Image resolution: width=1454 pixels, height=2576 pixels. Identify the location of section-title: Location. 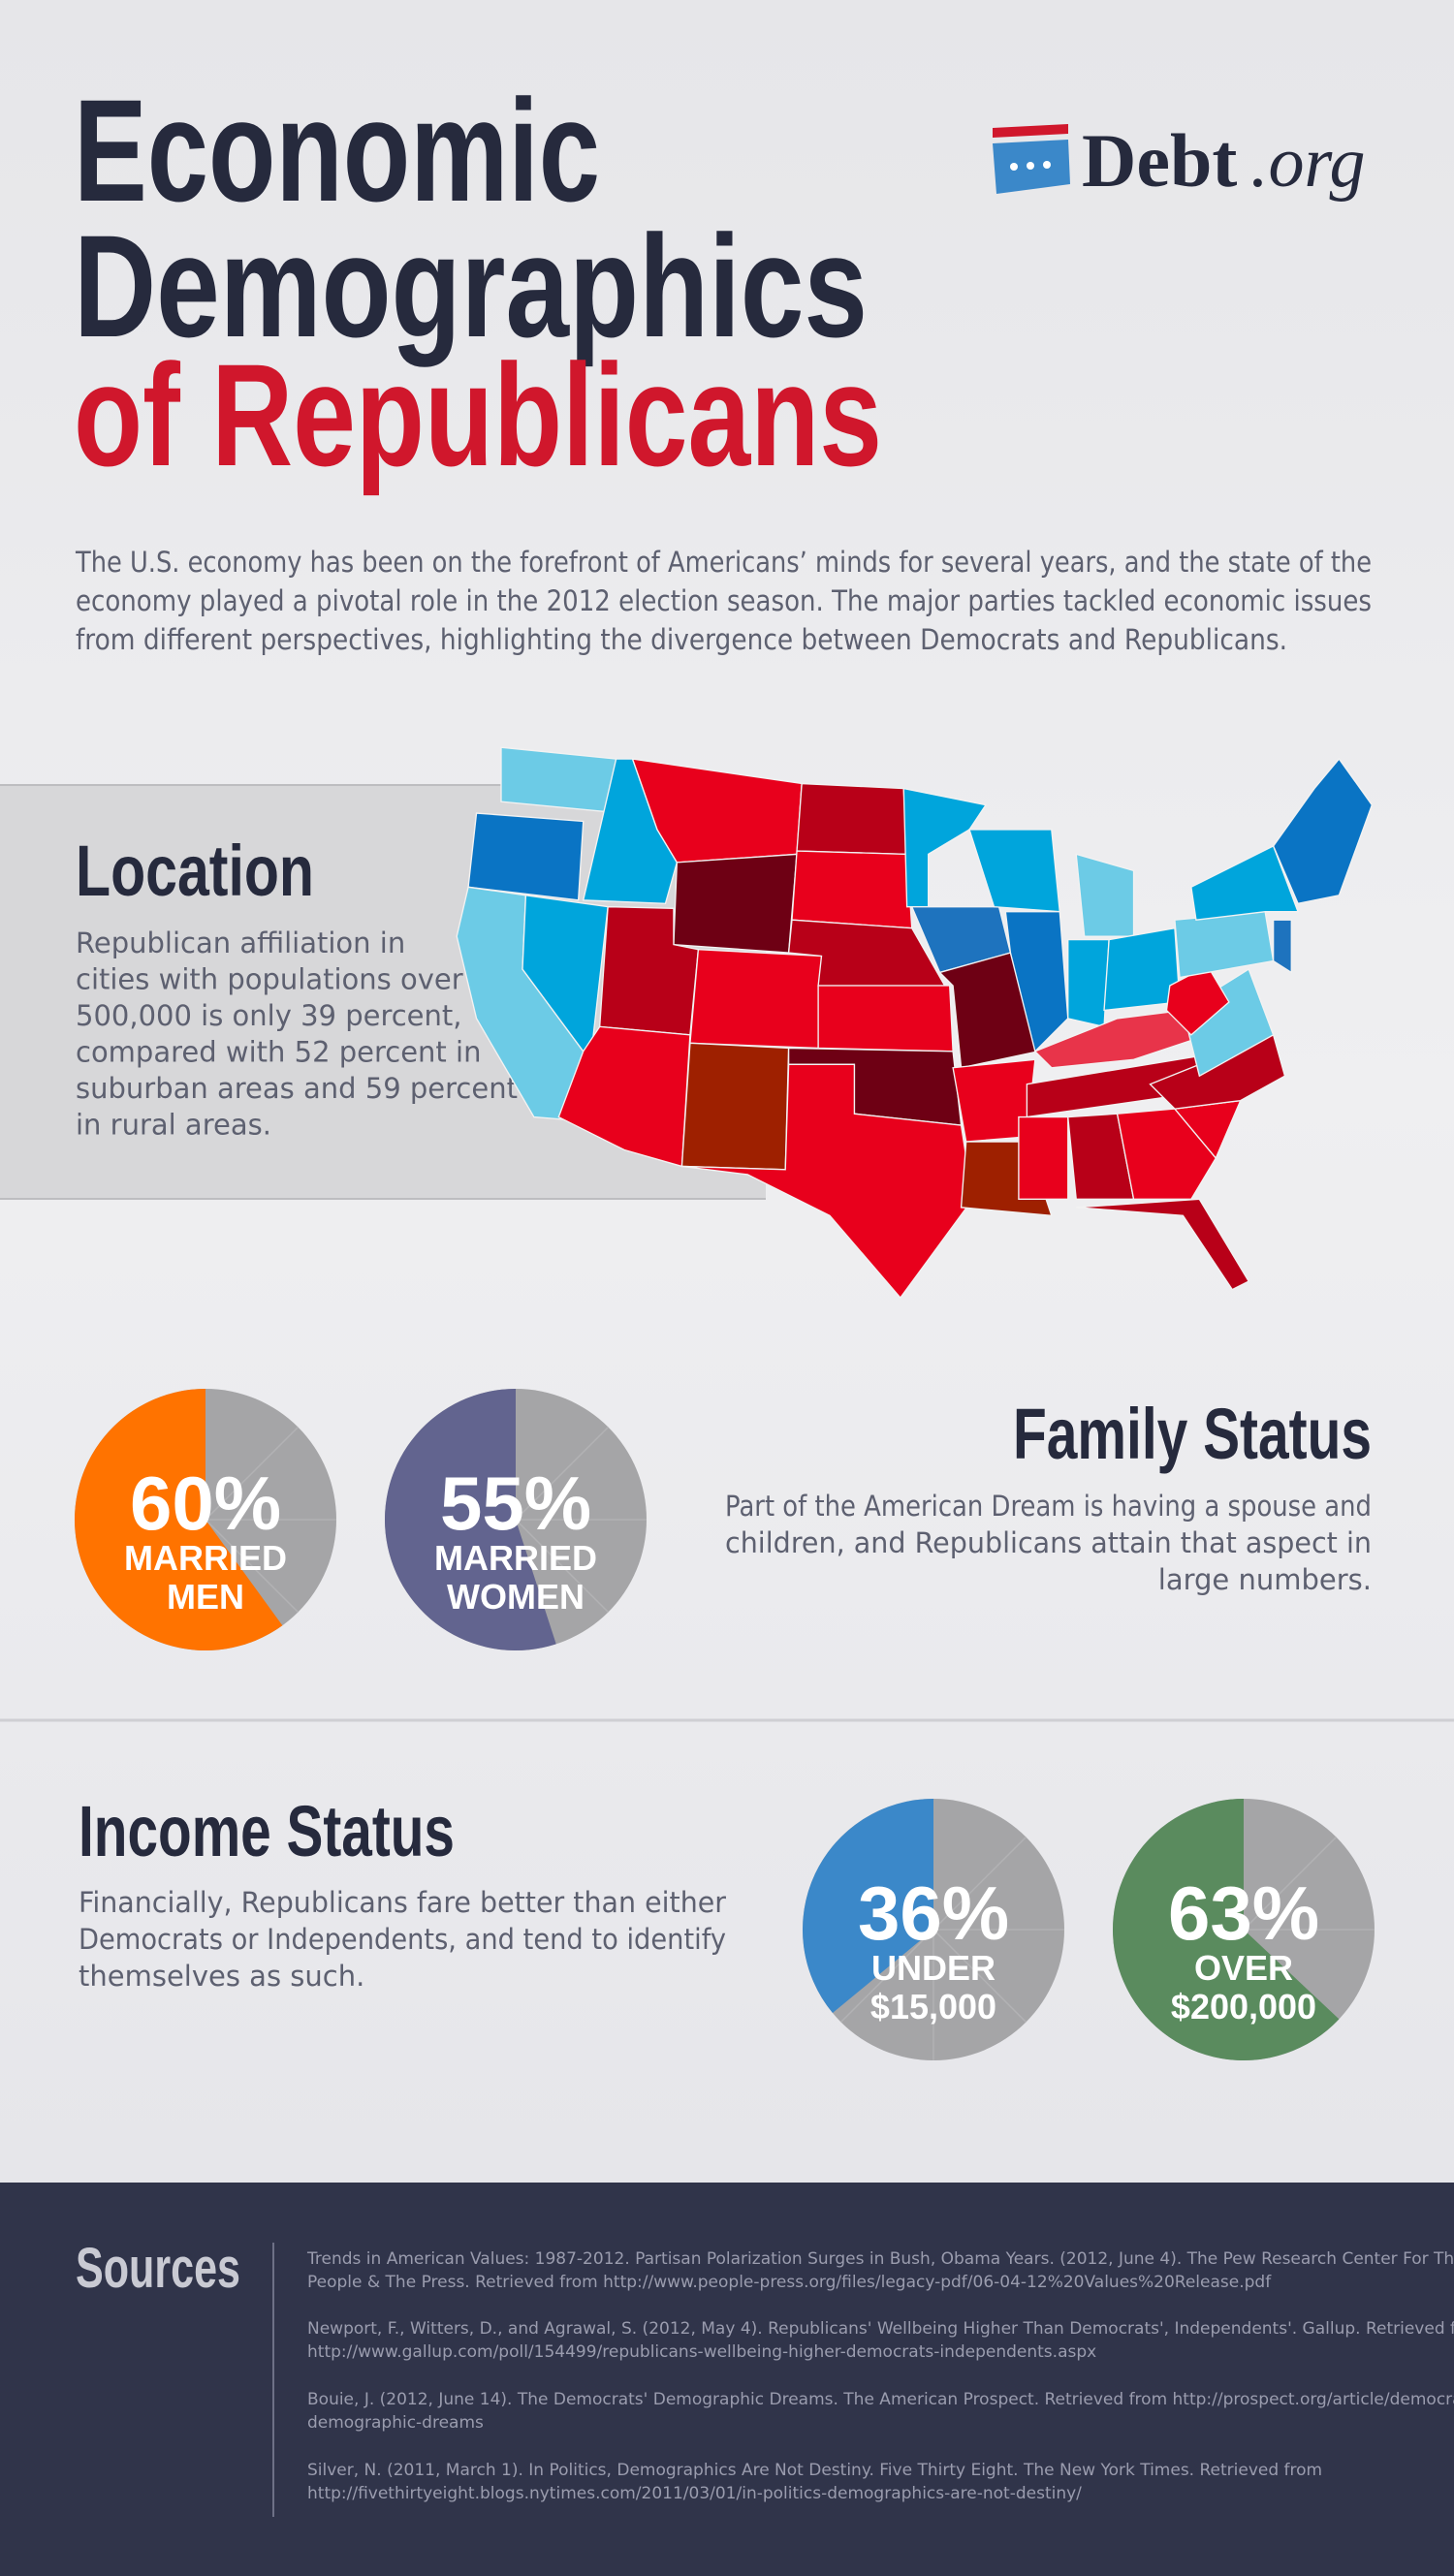
(195, 871).